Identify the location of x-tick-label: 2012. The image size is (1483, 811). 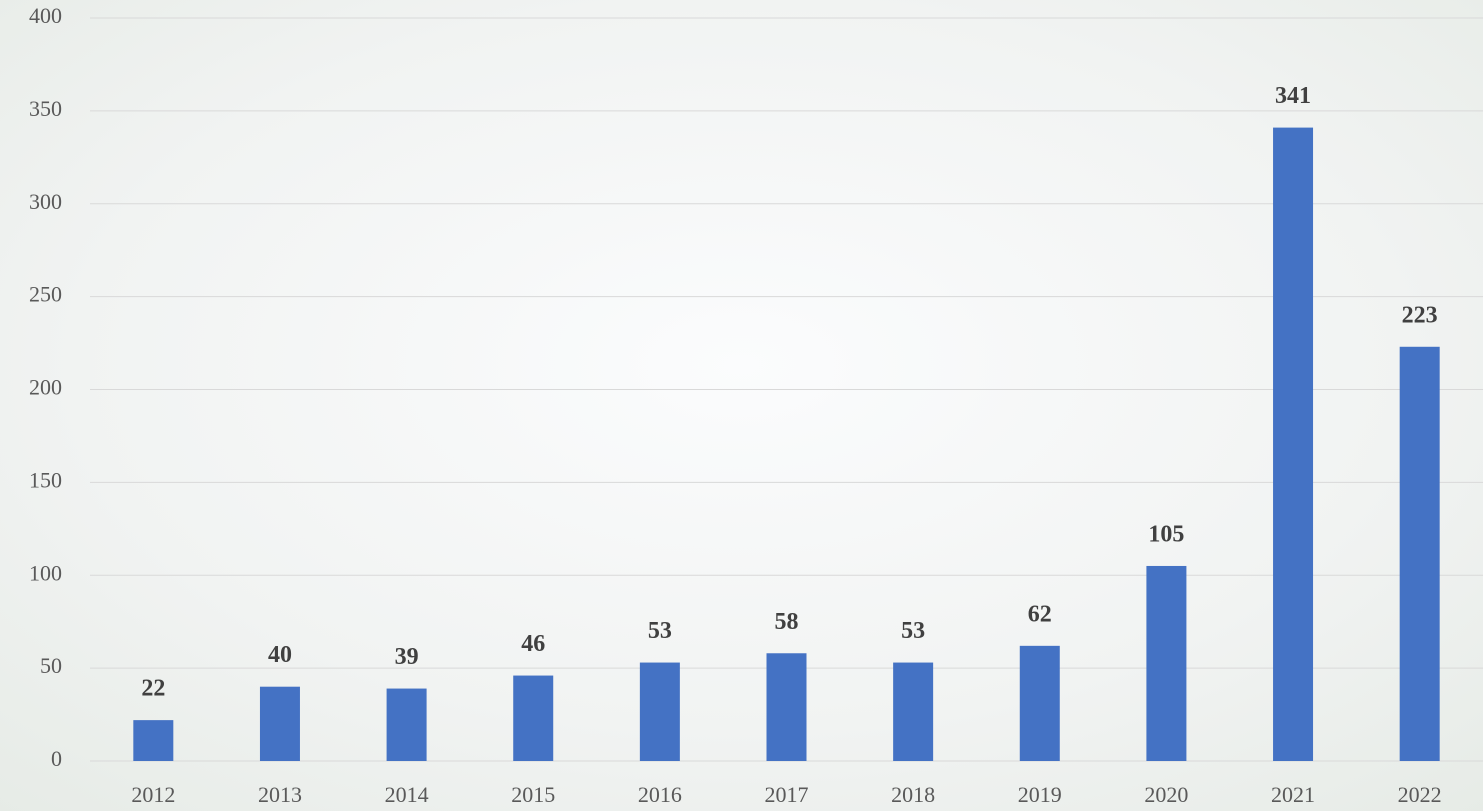
(153, 794).